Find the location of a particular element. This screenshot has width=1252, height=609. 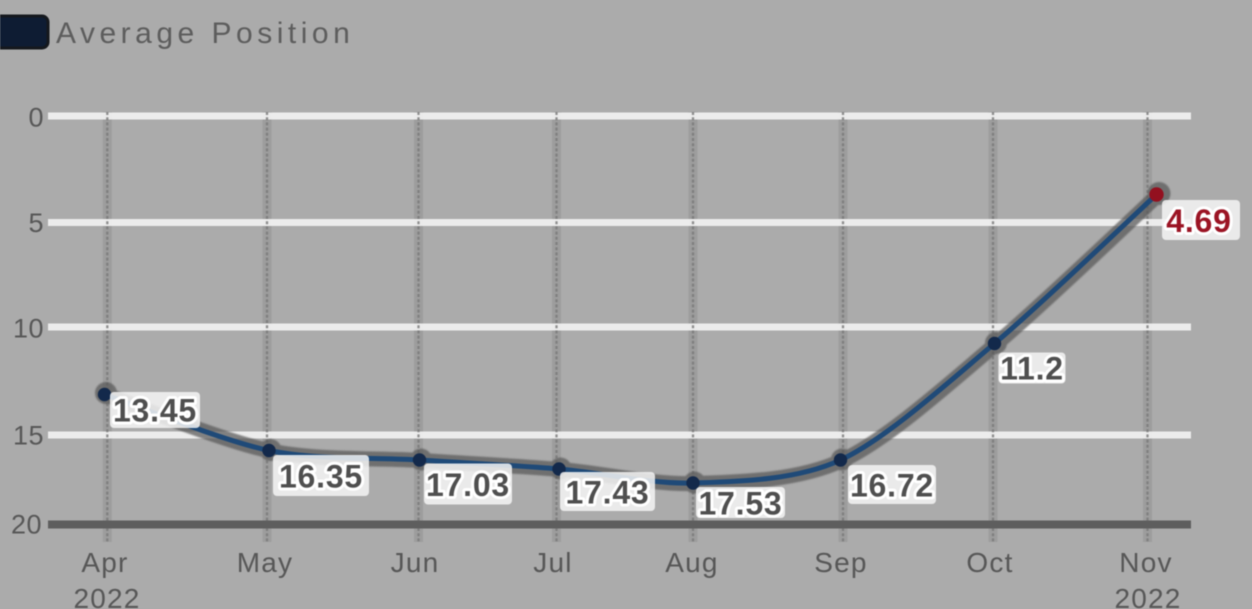

svg-text: 16.35 is located at coordinates (321, 477).